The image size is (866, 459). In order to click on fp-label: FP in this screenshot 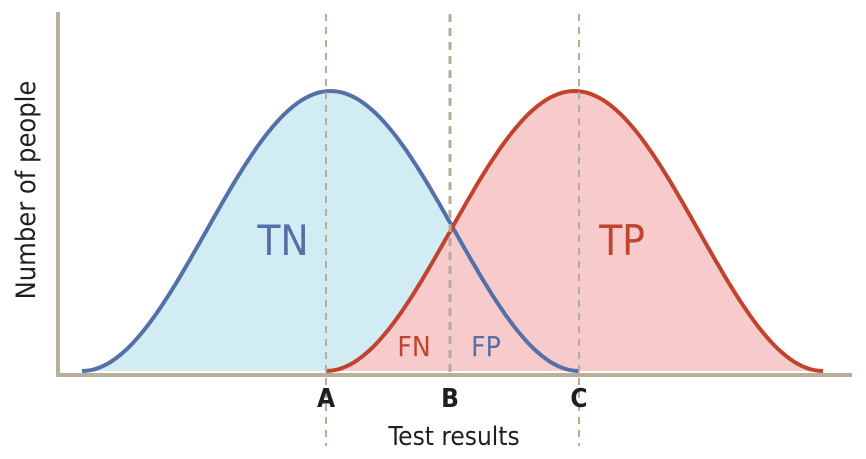, I will do `click(486, 346)`.